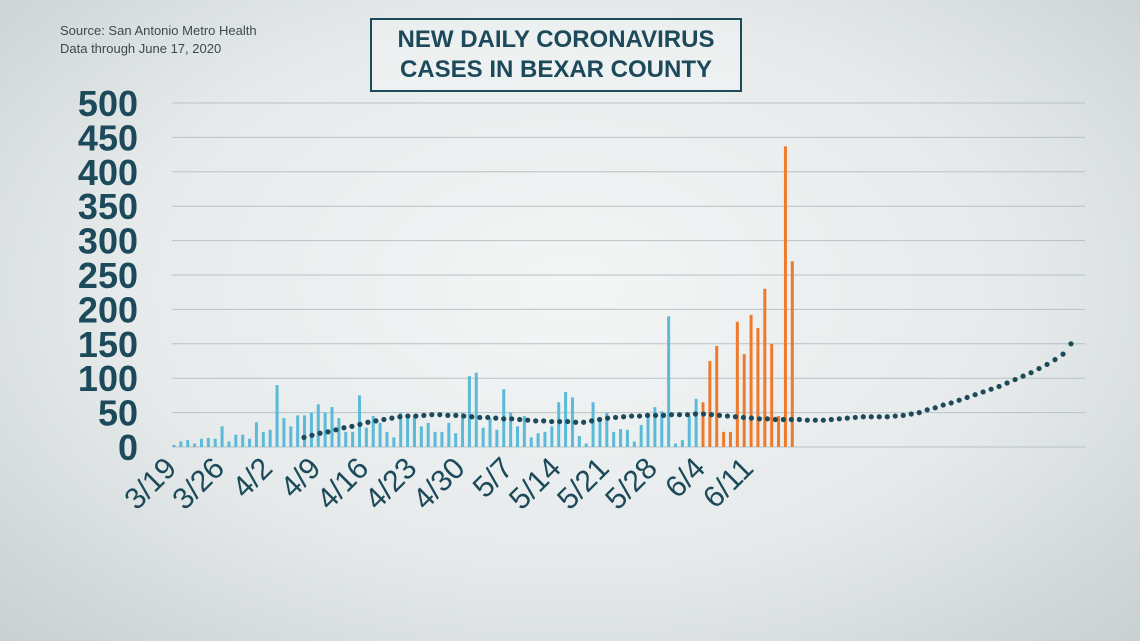 Image resolution: width=1140 pixels, height=641 pixels. Describe the element at coordinates (108, 241) in the screenshot. I see `y-tick-label: 300` at that location.